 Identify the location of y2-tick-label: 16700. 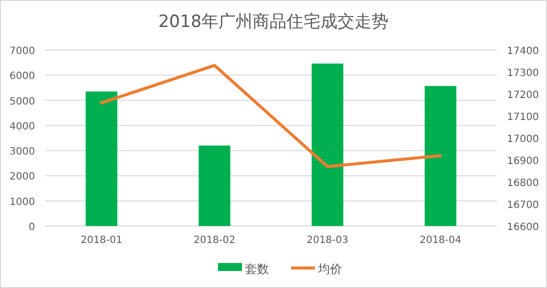
(523, 205).